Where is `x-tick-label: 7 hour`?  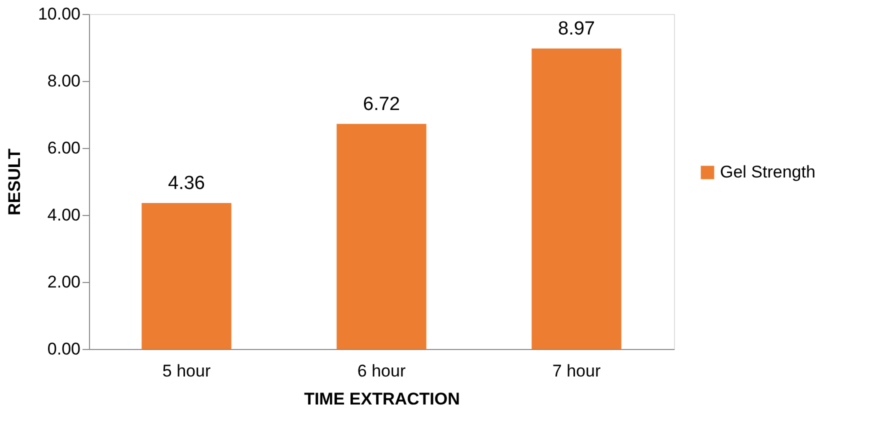 x-tick-label: 7 hour is located at coordinates (576, 371).